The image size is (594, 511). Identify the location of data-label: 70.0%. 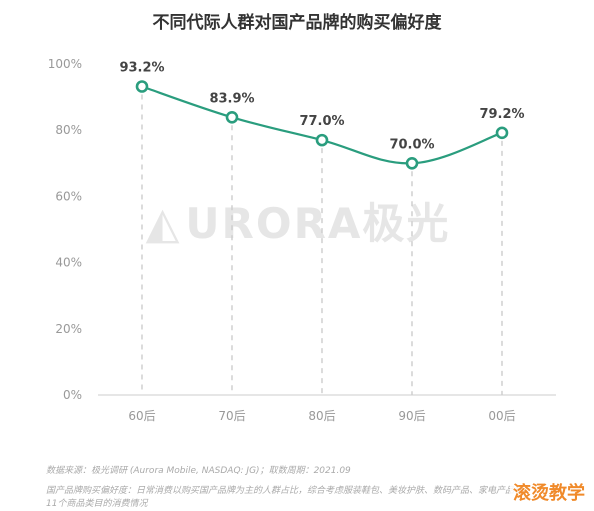
(411, 144).